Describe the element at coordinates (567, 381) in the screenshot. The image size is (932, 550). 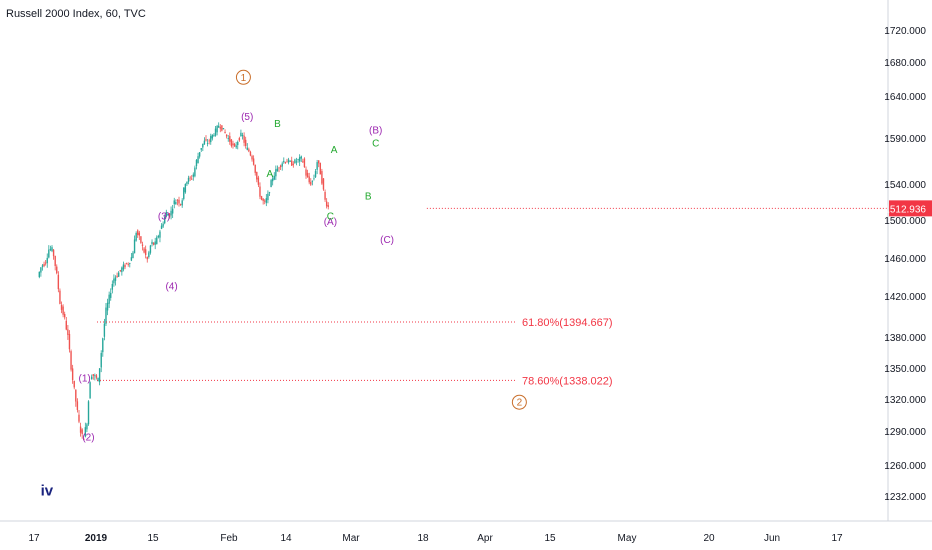
I see `fib-level-label: 78.60%(1338.022)` at that location.